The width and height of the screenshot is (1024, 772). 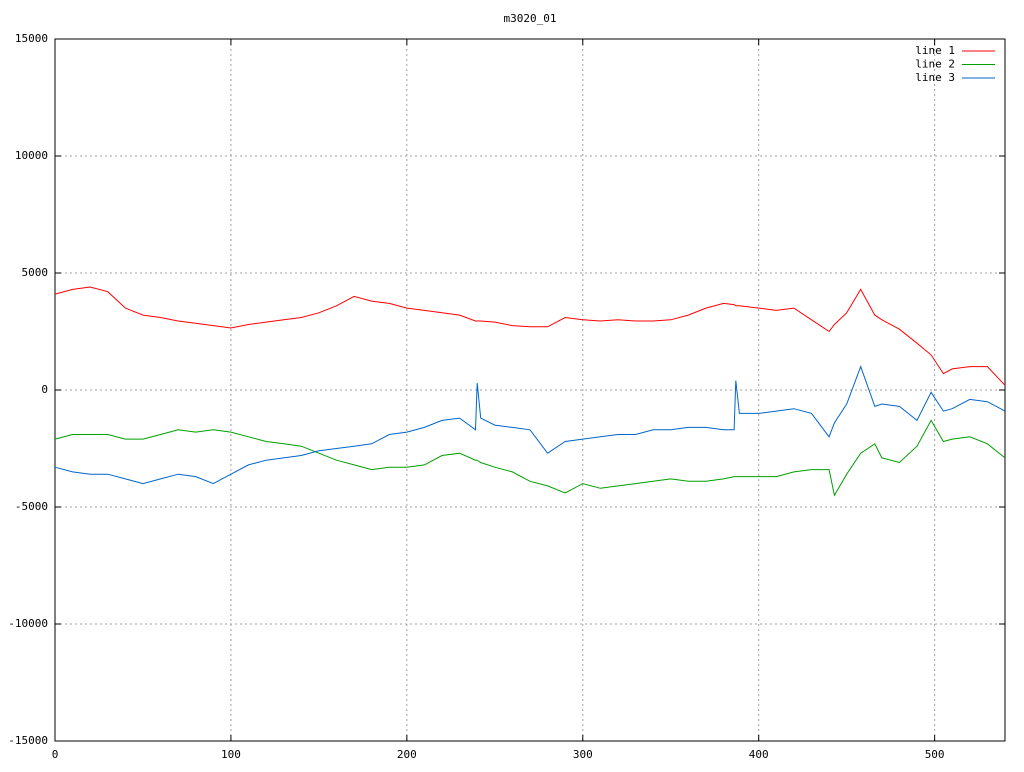 I want to click on legend-label: line 1, so click(x=935, y=50).